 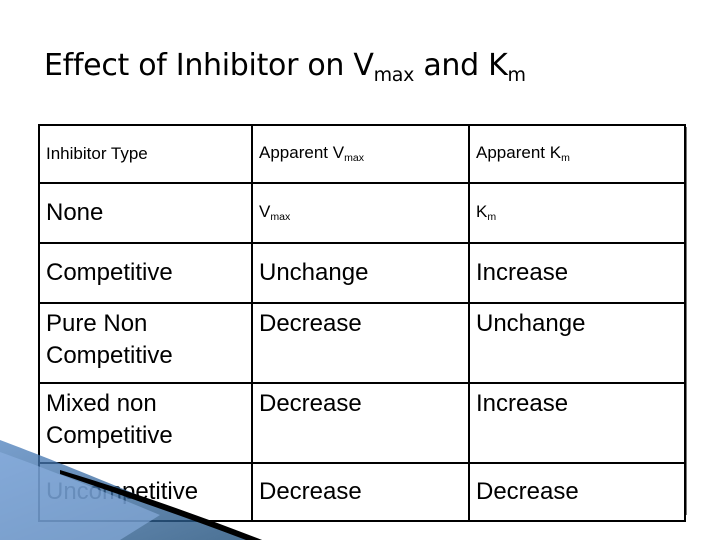 I want to click on table-row-none: None Vmax Km, so click(x=362, y=213).